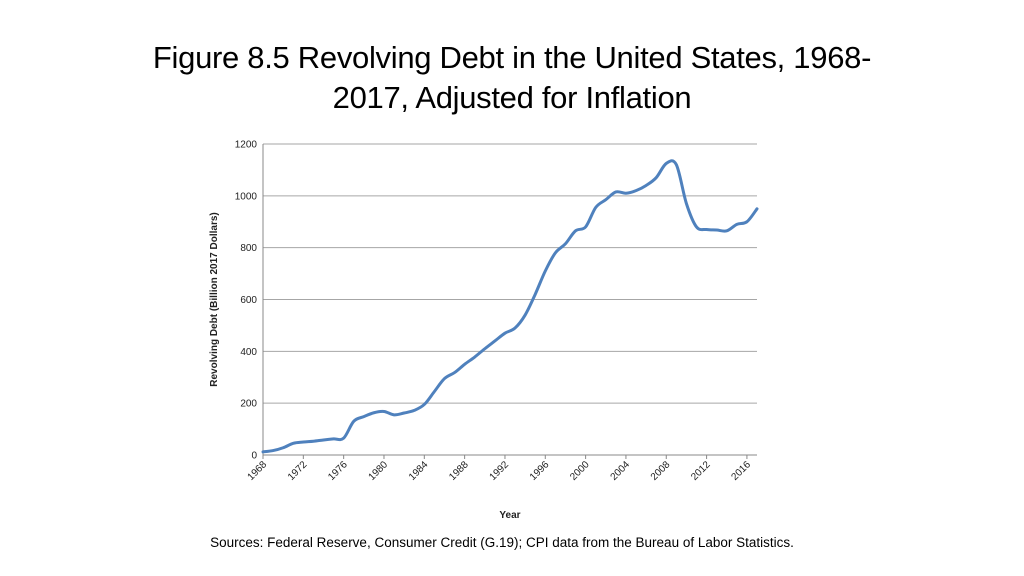  Describe the element at coordinates (246, 145) in the screenshot. I see `y-tick-label: 1200` at that location.